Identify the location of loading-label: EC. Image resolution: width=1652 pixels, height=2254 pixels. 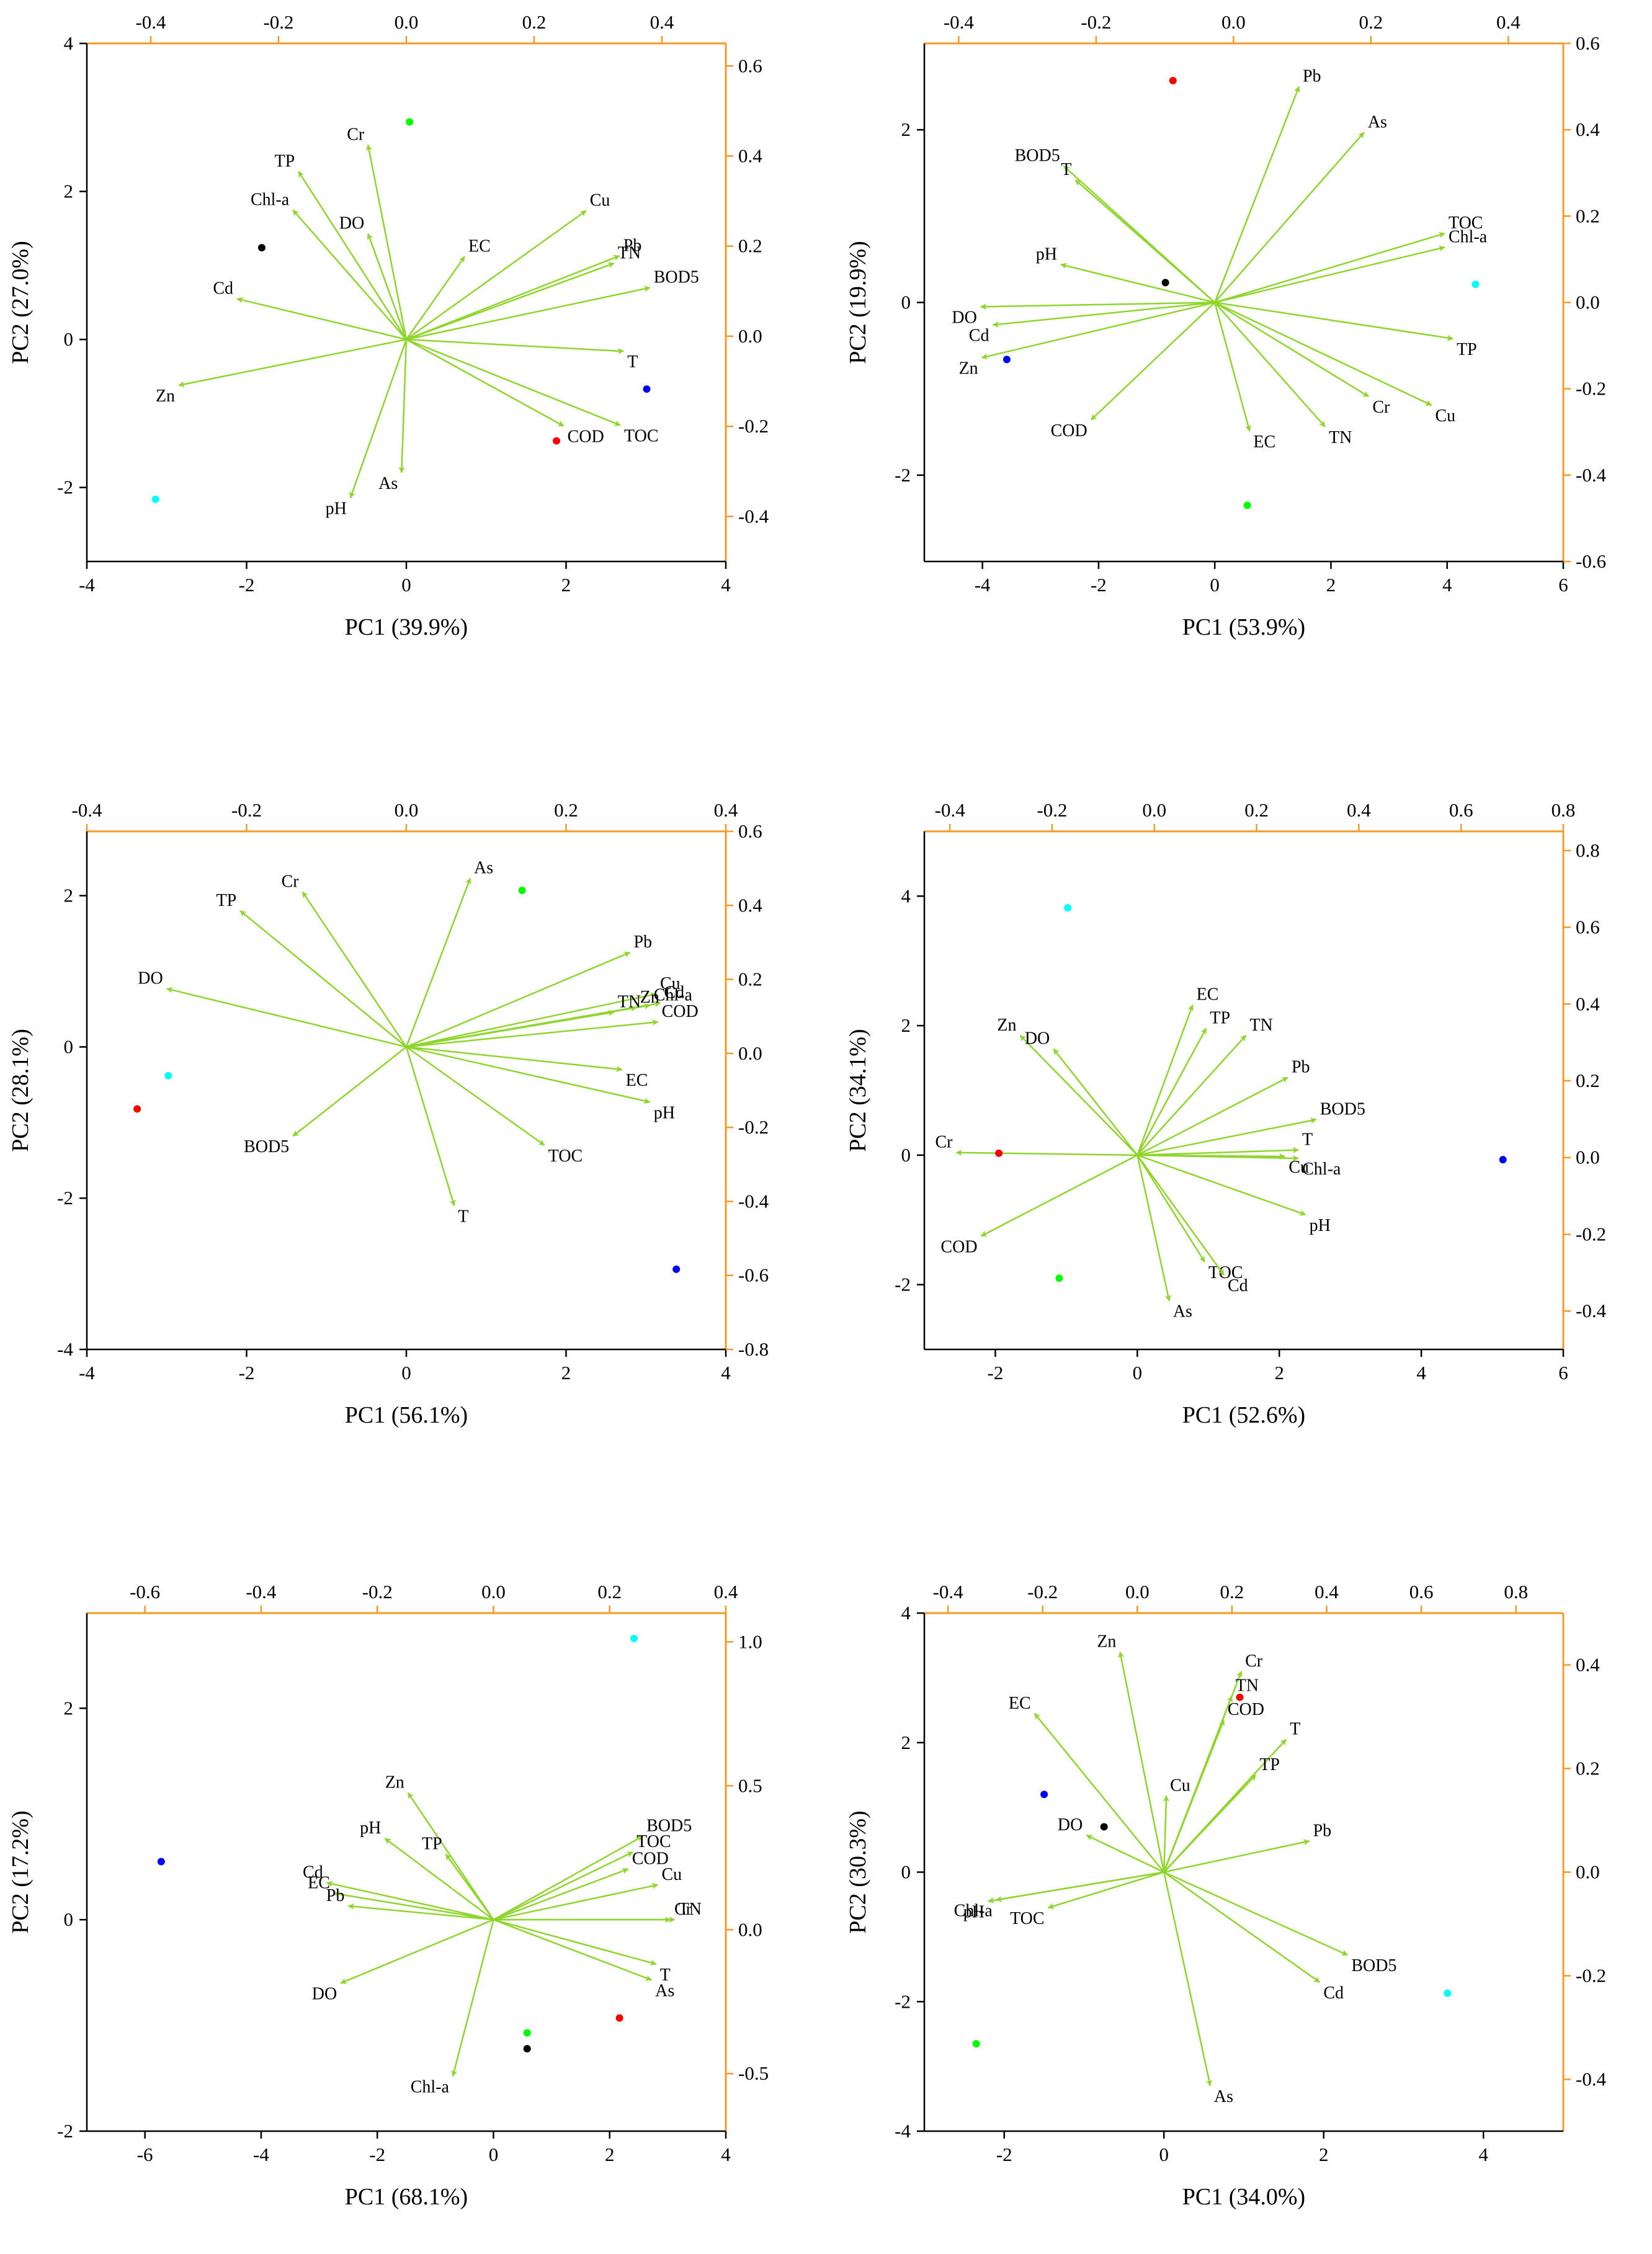
(479, 246).